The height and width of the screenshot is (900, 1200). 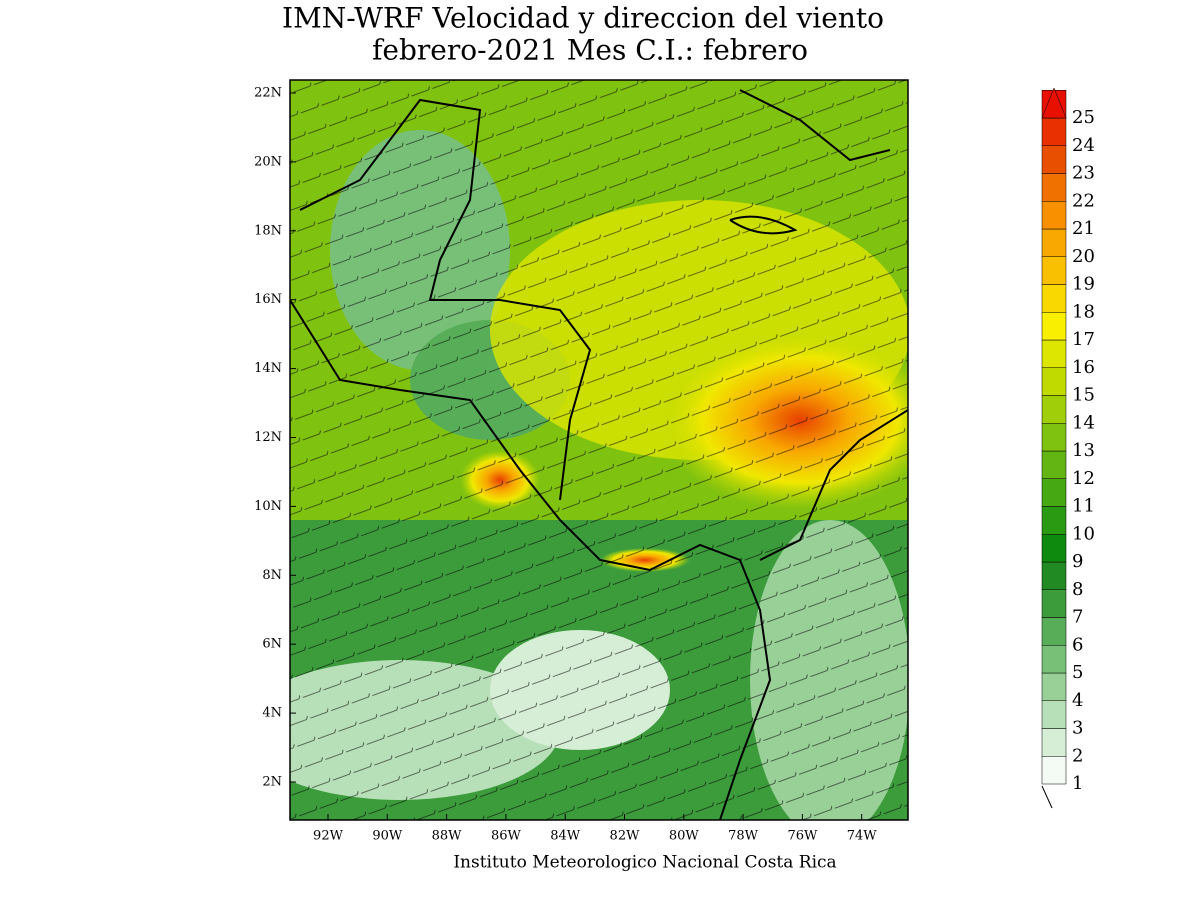 What do you see at coordinates (387, 836) in the screenshot?
I see `lon-label: 90W` at bounding box center [387, 836].